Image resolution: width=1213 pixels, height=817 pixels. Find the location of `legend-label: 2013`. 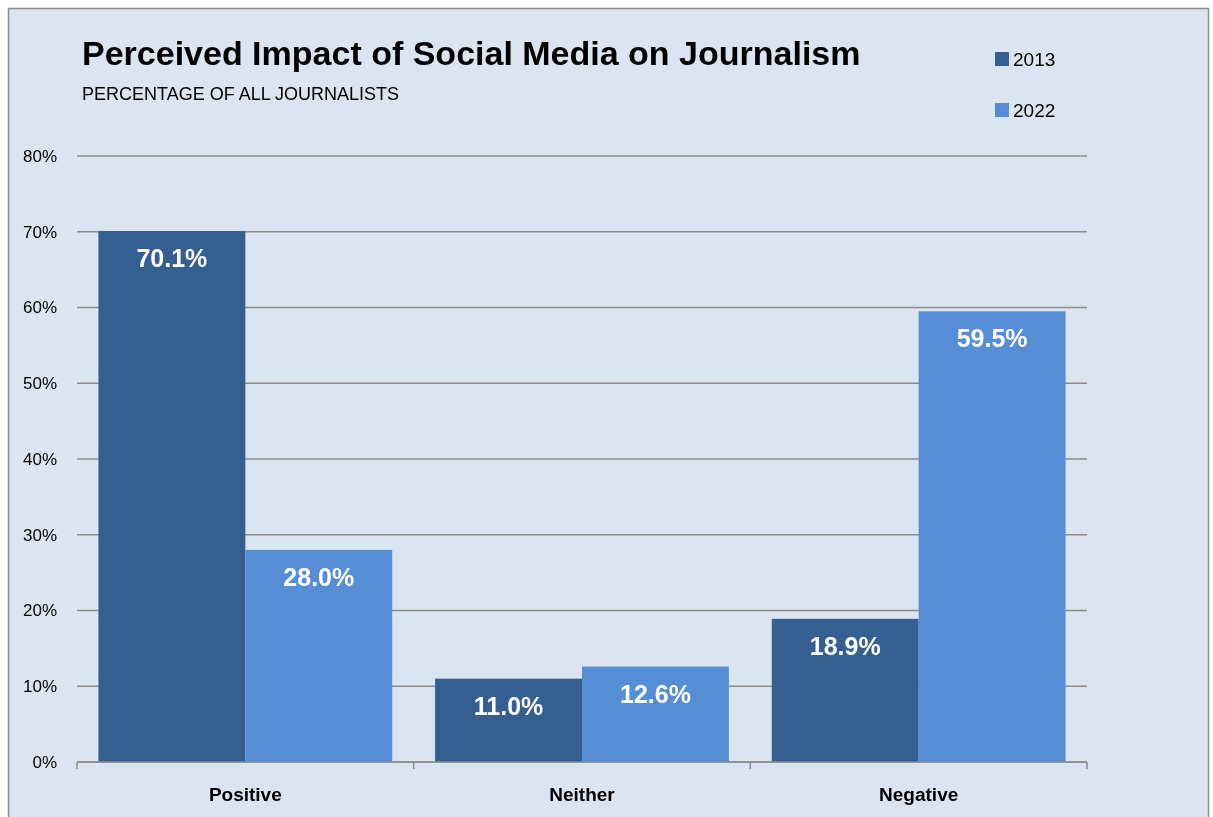

legend-label: 2013 is located at coordinates (1034, 59).